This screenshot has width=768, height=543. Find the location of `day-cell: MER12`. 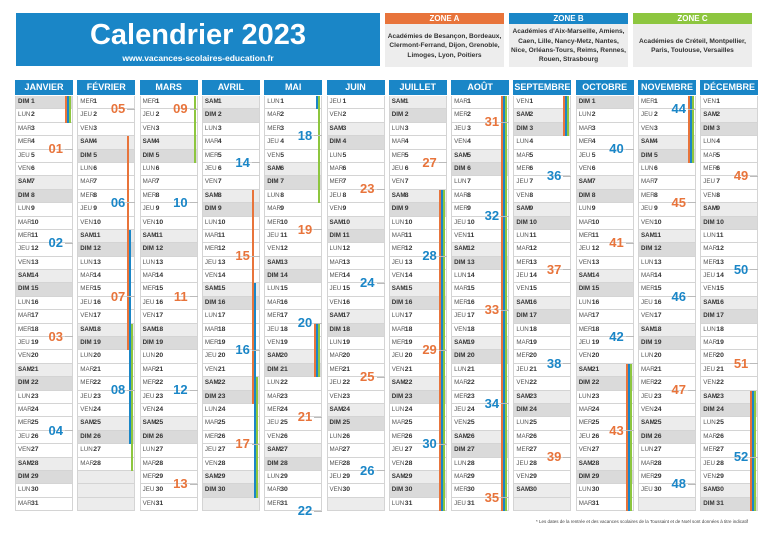

day-cell: MER12 is located at coordinates (230, 250).